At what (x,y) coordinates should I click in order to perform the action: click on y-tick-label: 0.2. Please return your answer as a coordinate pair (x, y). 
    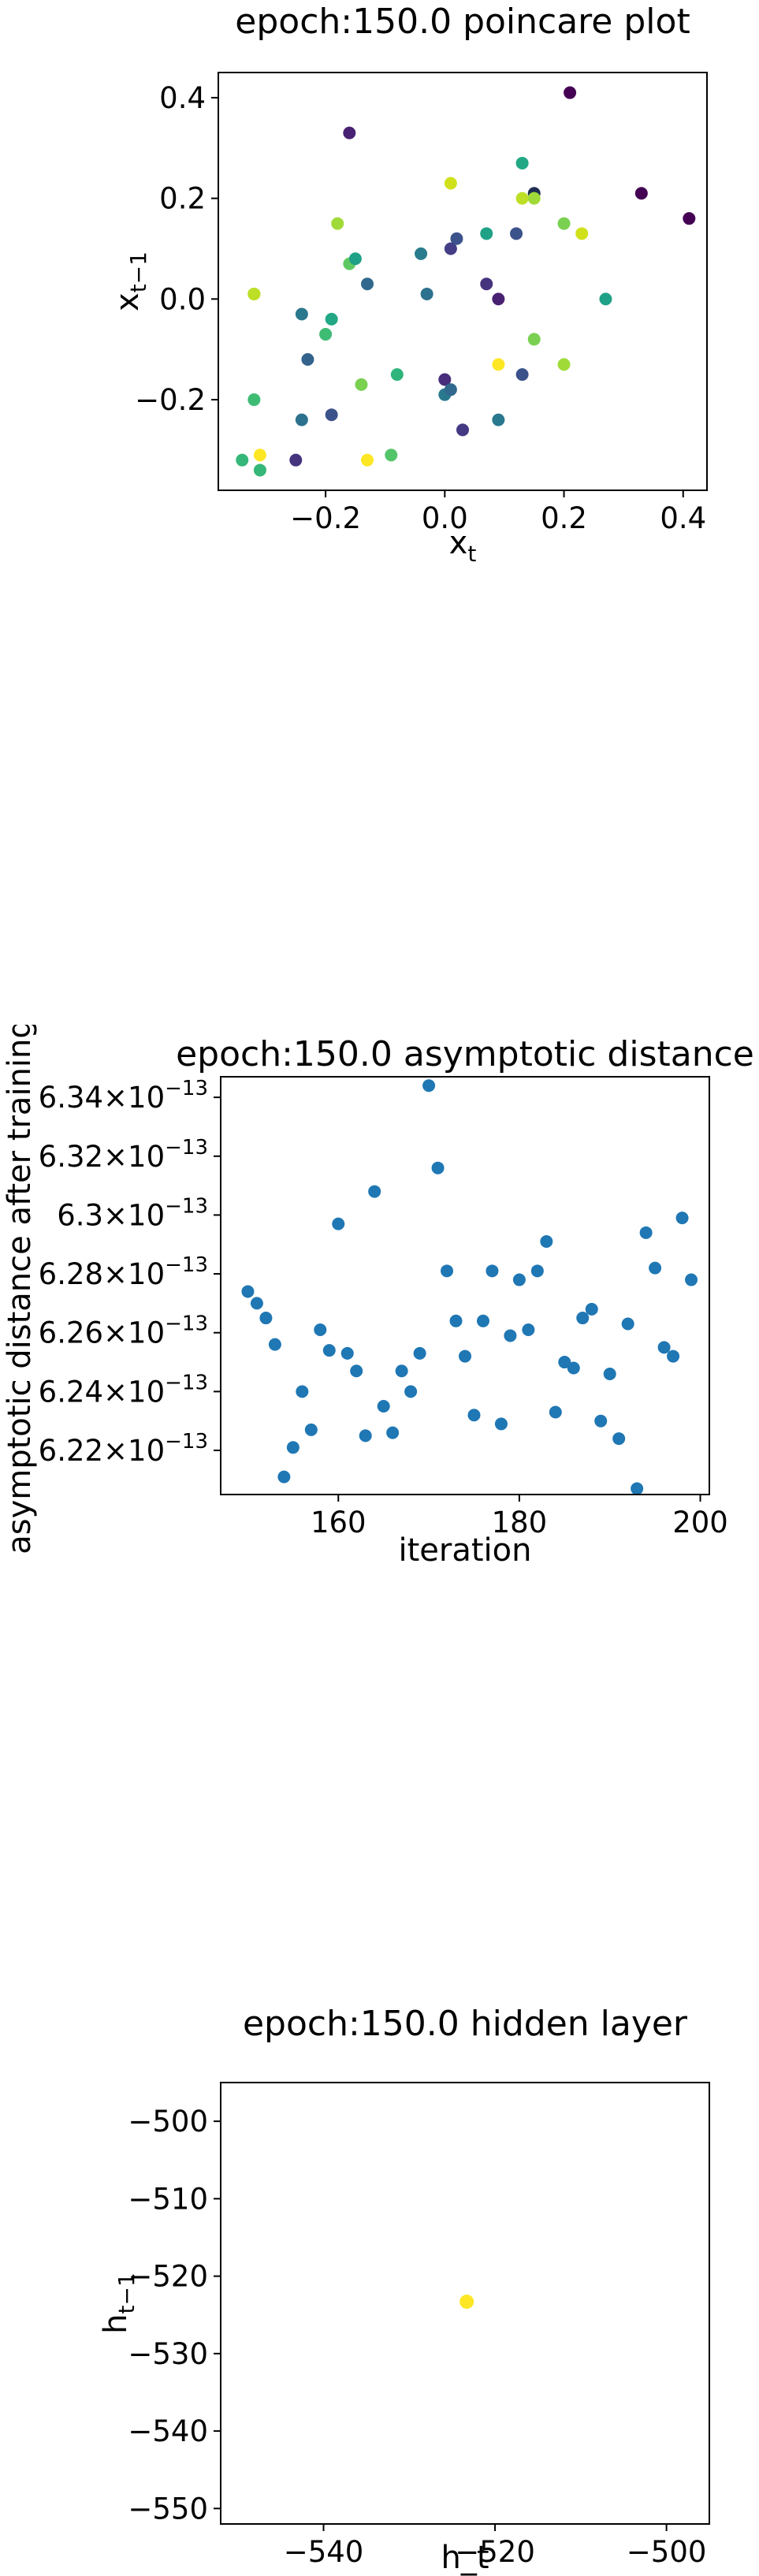
    Looking at the image, I should click on (182, 199).